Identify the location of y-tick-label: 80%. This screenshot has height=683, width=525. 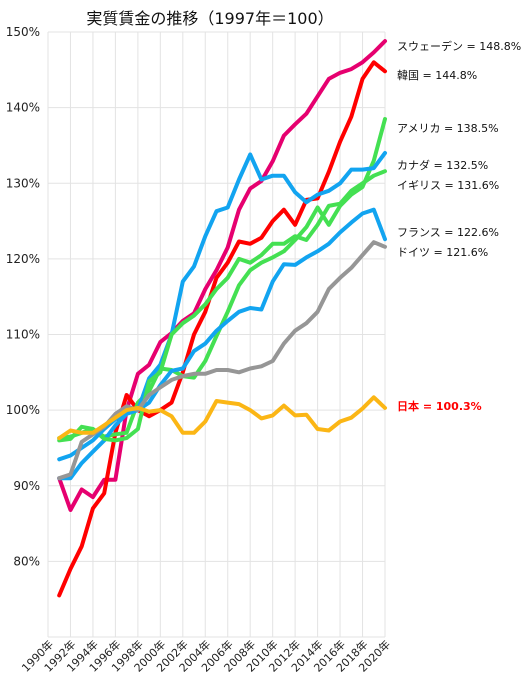
(26, 561).